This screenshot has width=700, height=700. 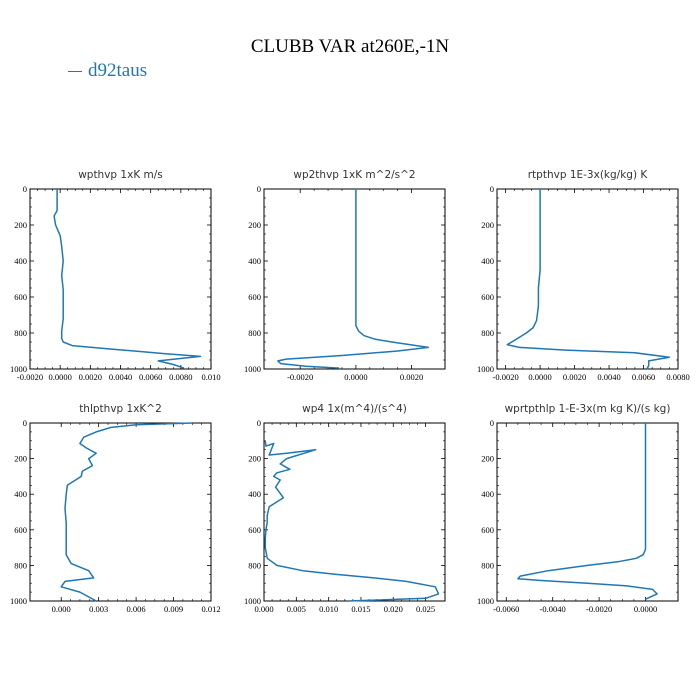 What do you see at coordinates (296, 609) in the screenshot?
I see `x-tick-label: 0.005` at bounding box center [296, 609].